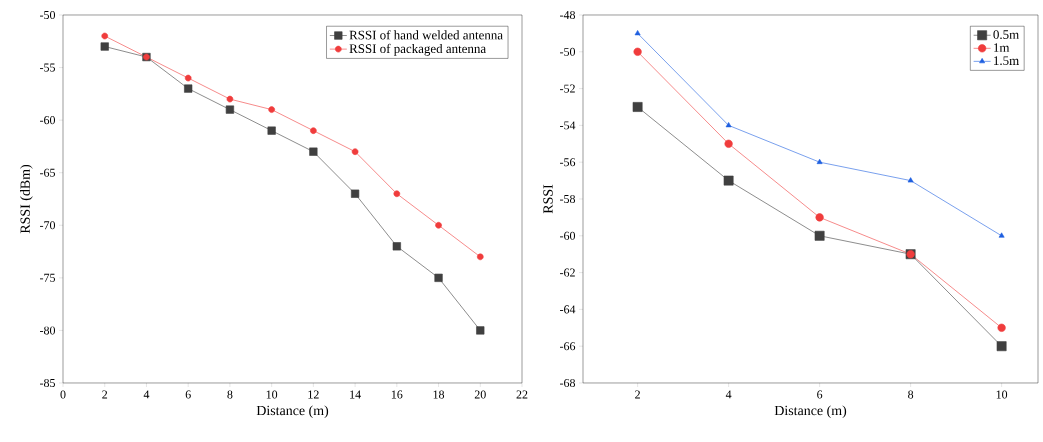 This screenshot has height=442, width=1043. Describe the element at coordinates (567, 162) in the screenshot. I see `y-tick-label: -56` at that location.